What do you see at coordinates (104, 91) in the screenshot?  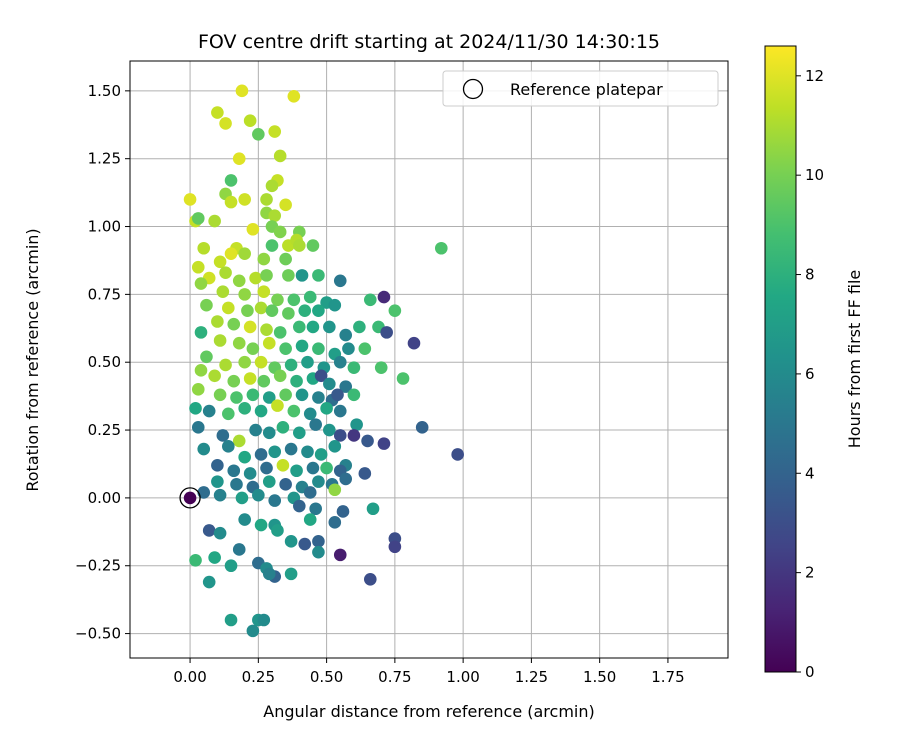 I see `y-tick-label: 1.50` at bounding box center [104, 91].